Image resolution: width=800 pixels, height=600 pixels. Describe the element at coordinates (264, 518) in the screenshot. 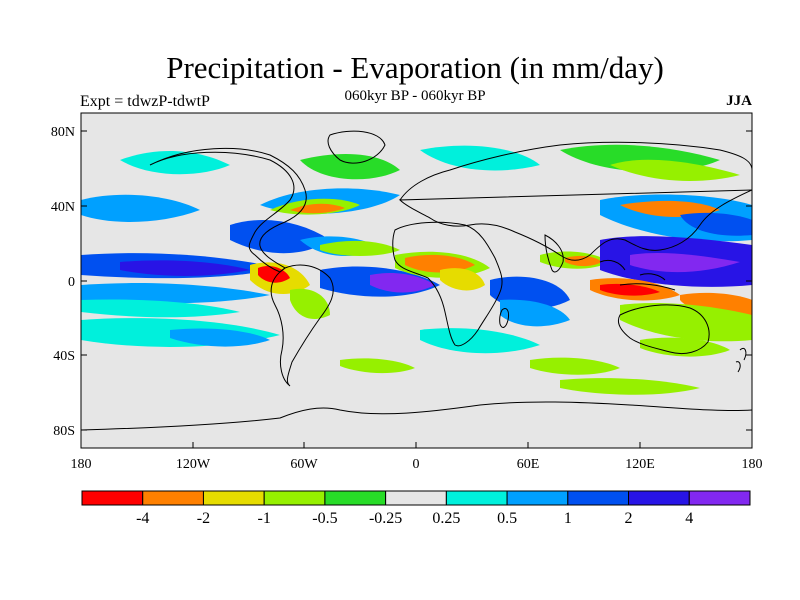

I see `colorbar-label-2: -1` at that location.